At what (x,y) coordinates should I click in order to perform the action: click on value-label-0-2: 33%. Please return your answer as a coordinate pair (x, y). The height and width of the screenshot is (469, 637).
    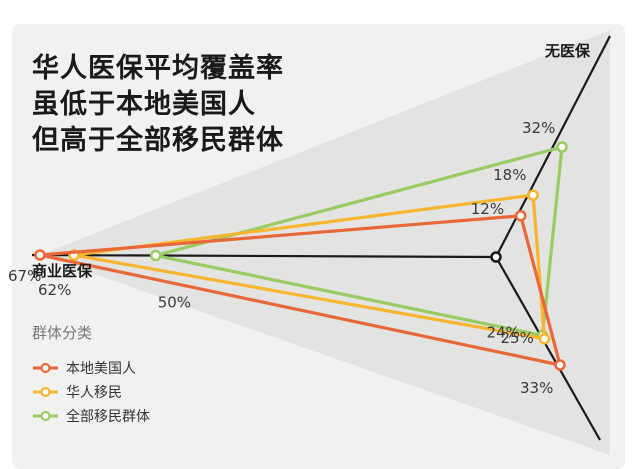
    Looking at the image, I should click on (536, 388).